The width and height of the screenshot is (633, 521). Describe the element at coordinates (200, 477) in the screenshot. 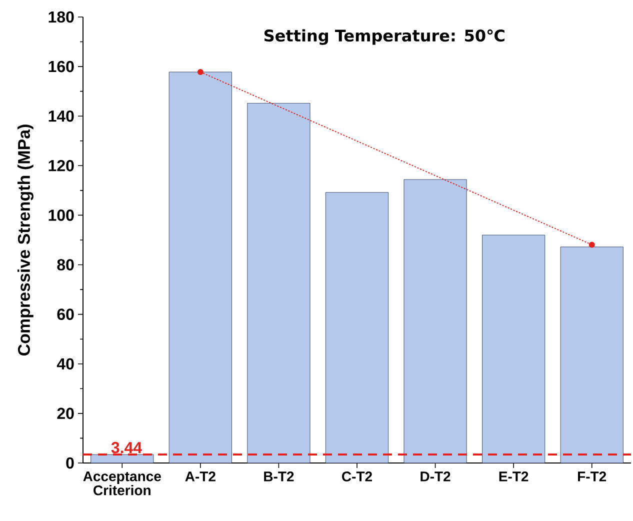

I see `x-tick-label: A-T2` at that location.